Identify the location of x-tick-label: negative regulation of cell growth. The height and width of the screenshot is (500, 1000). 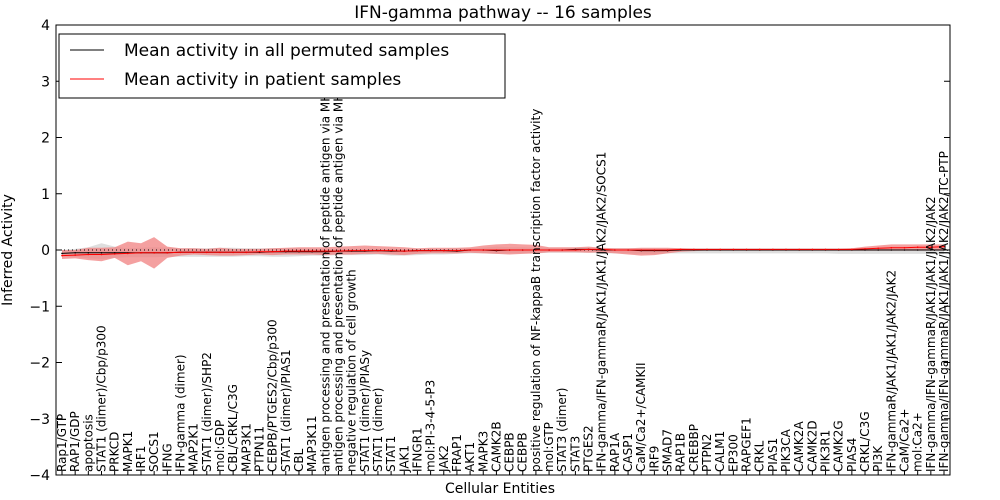
(352, 370).